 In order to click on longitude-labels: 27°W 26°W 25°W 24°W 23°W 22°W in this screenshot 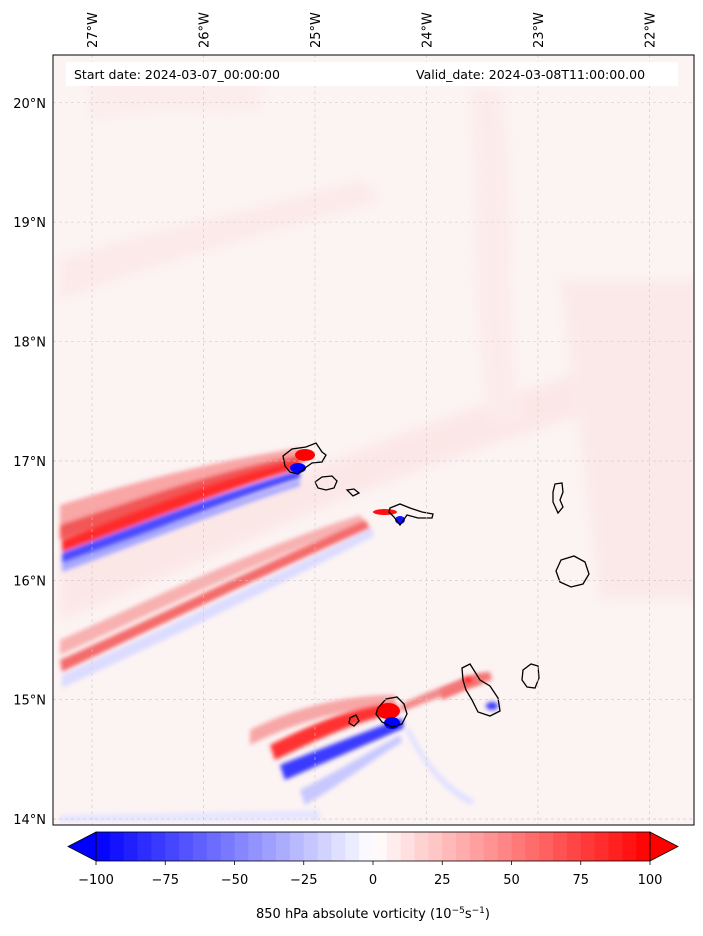, I will do `click(372, 30)`.